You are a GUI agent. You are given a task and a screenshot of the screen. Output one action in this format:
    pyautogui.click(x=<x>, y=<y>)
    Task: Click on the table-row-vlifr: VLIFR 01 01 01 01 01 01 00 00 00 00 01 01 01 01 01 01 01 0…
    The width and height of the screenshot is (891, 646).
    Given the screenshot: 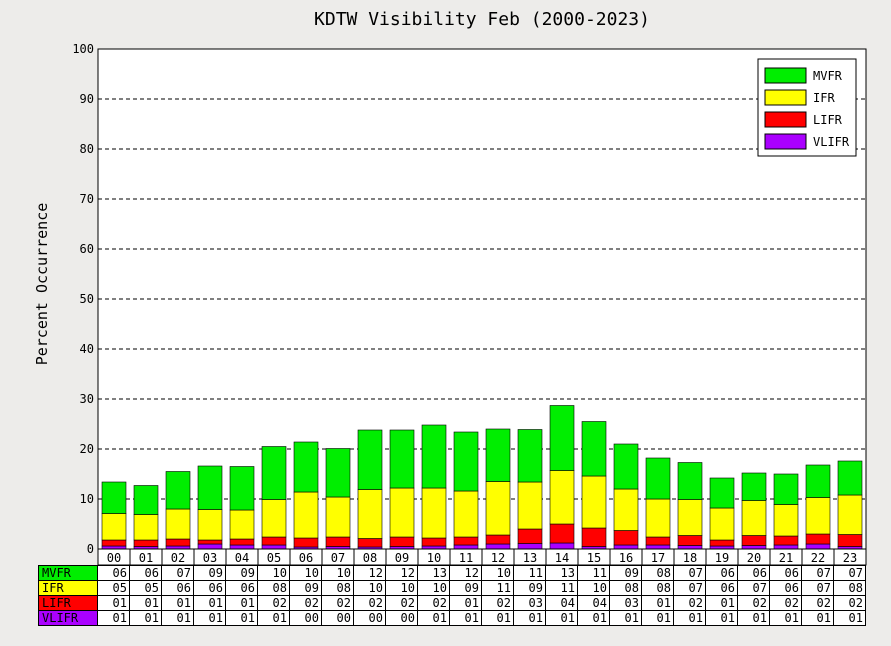 What is the action you would take?
    pyautogui.click(x=452, y=618)
    